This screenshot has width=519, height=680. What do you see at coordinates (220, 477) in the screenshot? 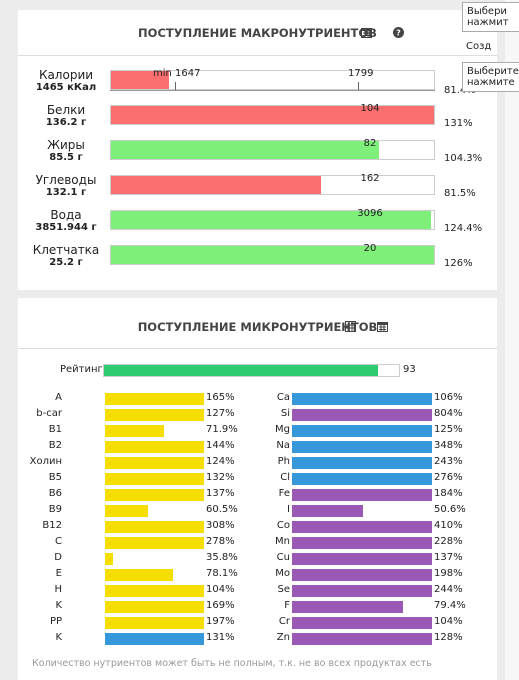
I see `micro-percent: 132%` at bounding box center [220, 477].